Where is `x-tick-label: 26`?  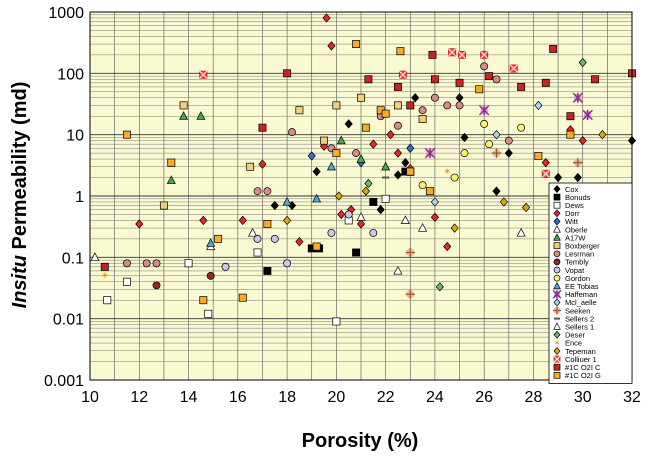 x-tick-label: 26 is located at coordinates (484, 397).